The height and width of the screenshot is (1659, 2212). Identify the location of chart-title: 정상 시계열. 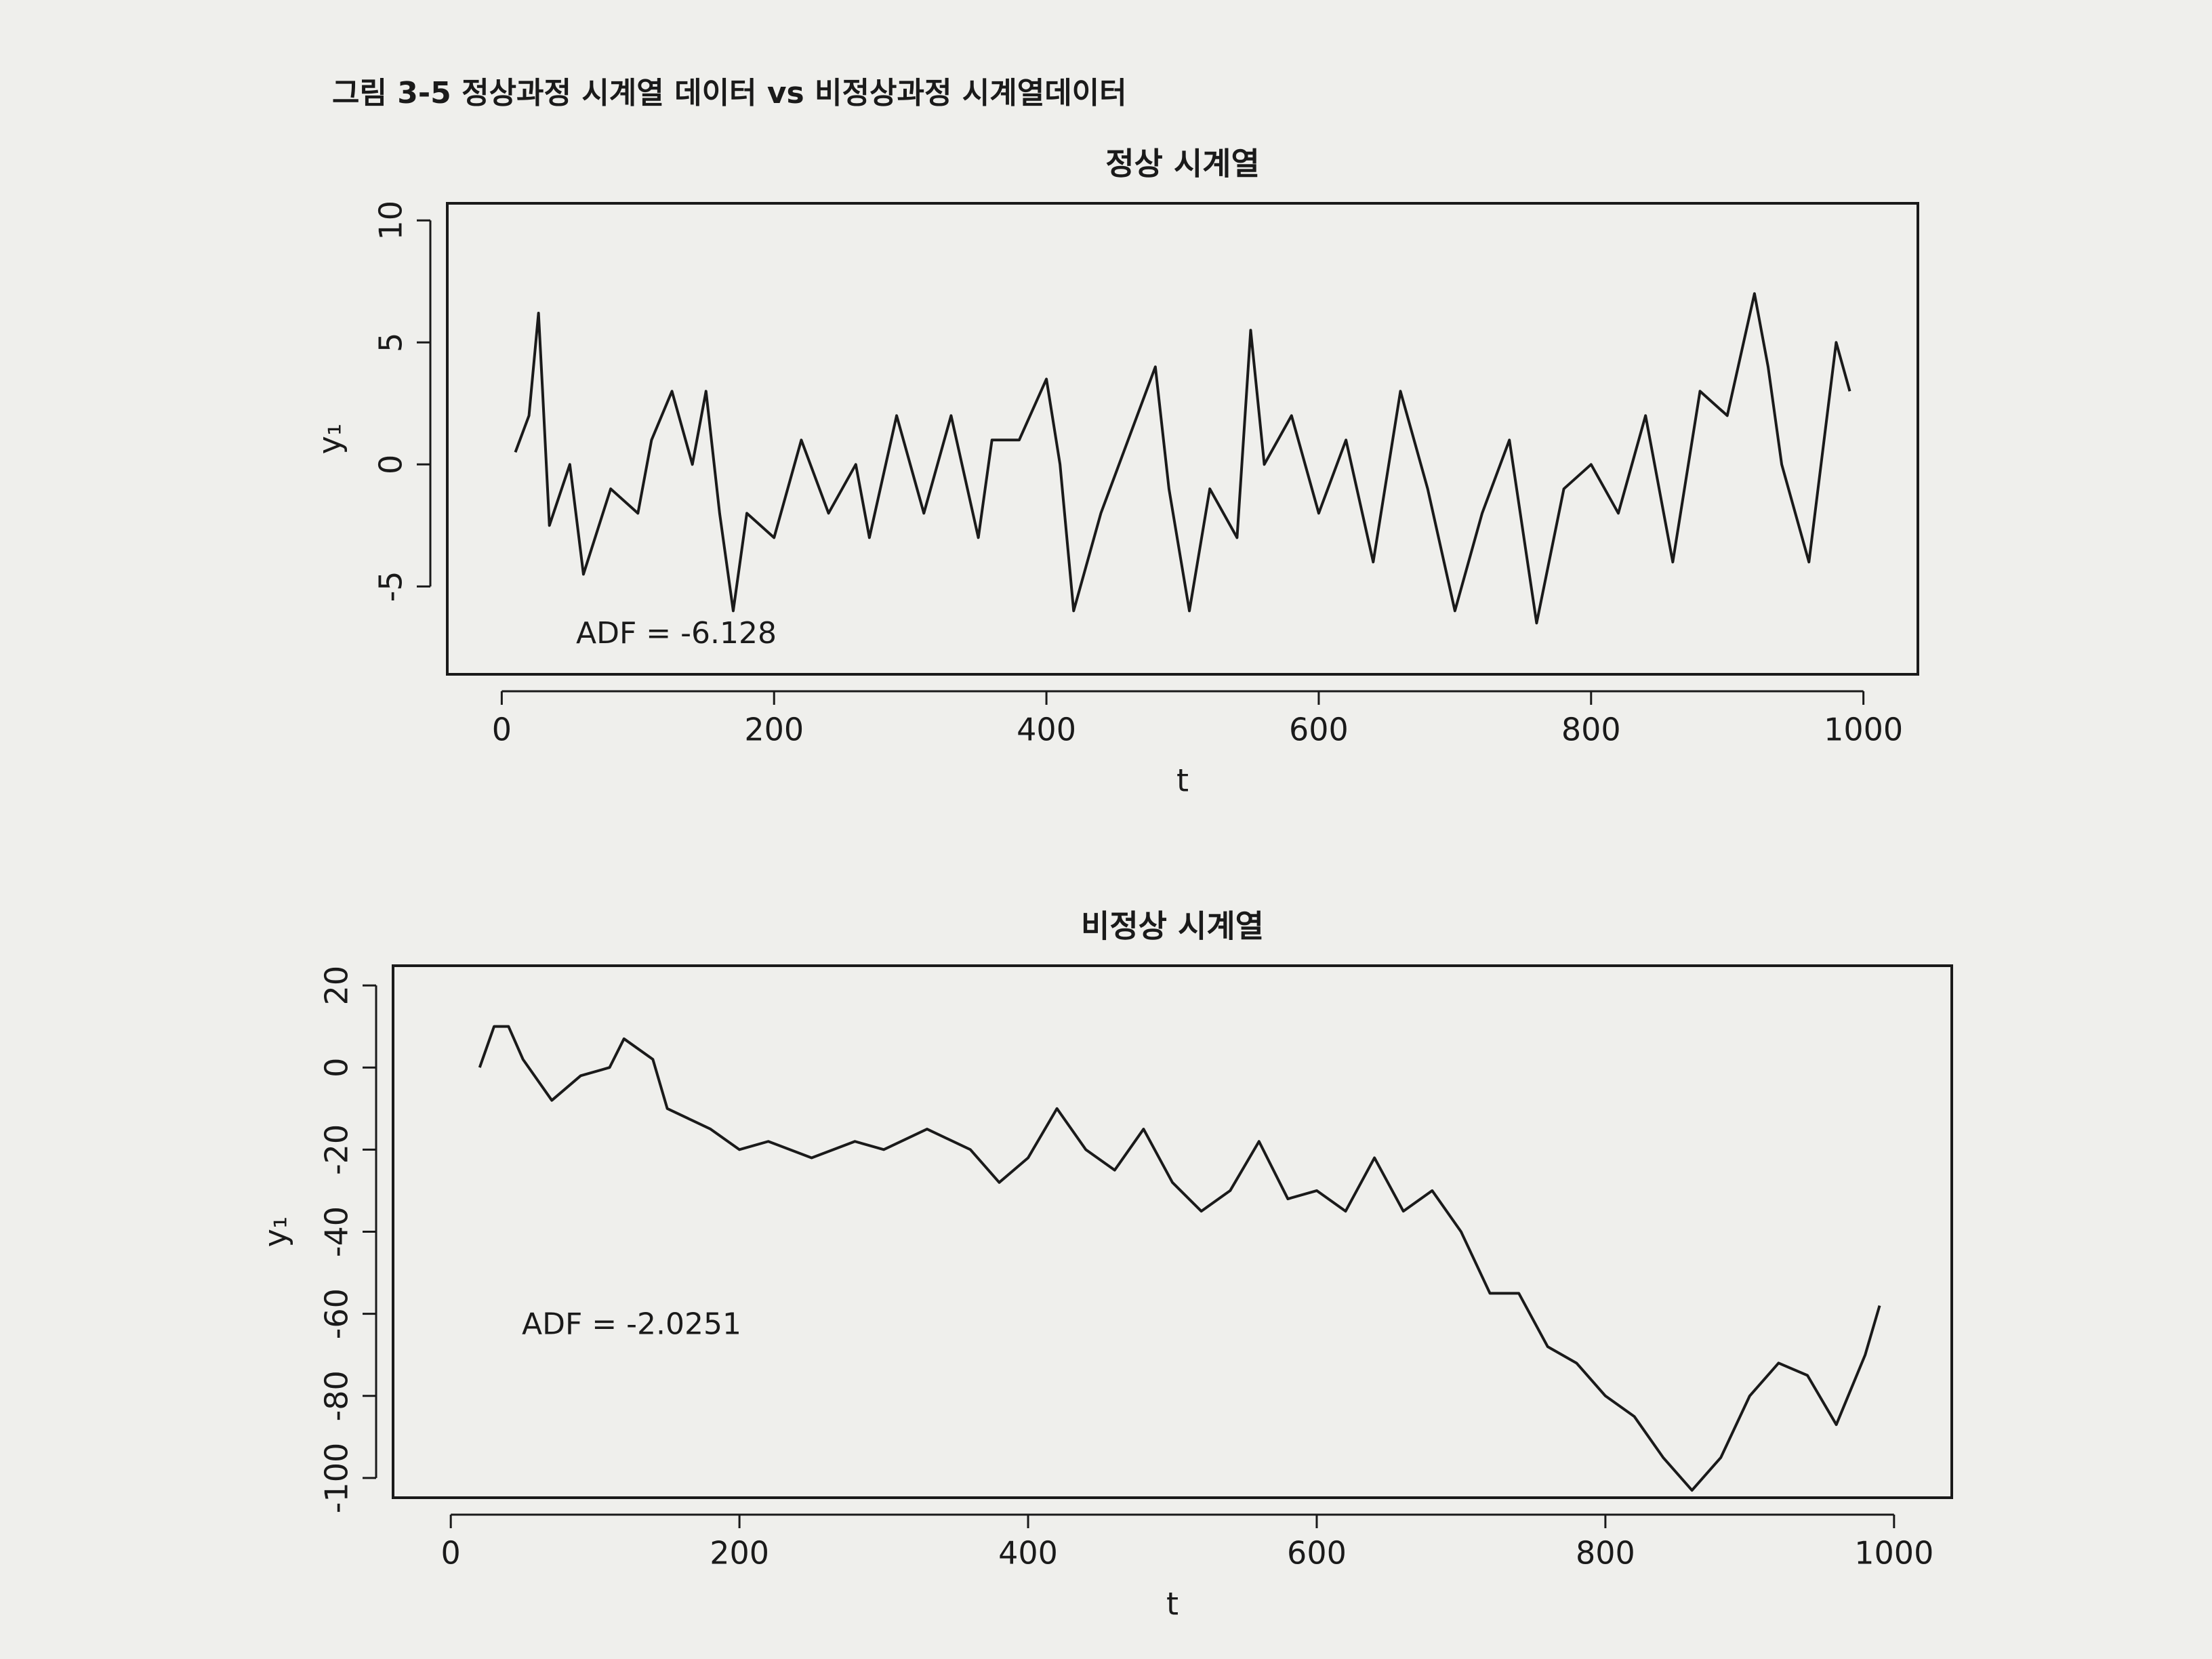
(1182, 164).